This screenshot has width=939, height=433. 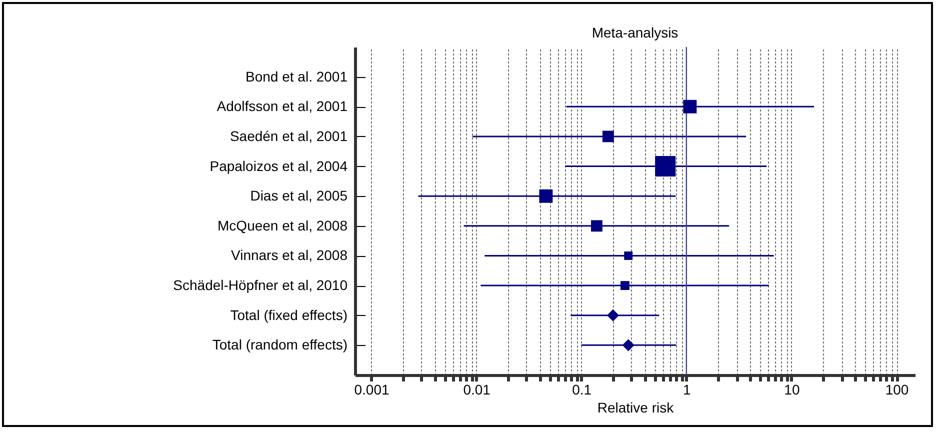 What do you see at coordinates (260, 285) in the screenshot?
I see `y-tick-label: Schädel-Höpfner et al, 2010` at bounding box center [260, 285].